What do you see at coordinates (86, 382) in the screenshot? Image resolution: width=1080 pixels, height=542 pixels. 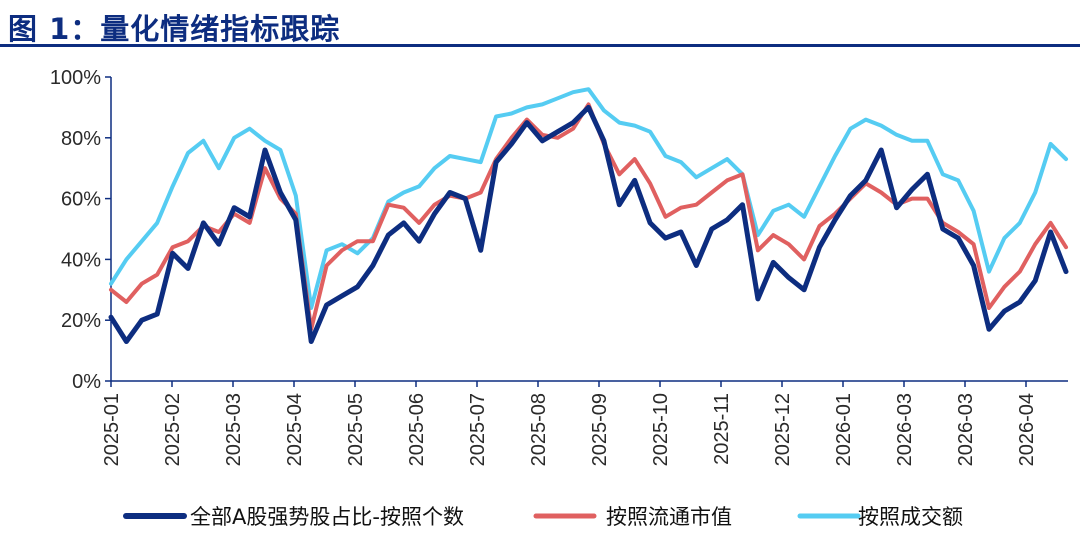 I see `y-tick-label: 0%` at bounding box center [86, 382].